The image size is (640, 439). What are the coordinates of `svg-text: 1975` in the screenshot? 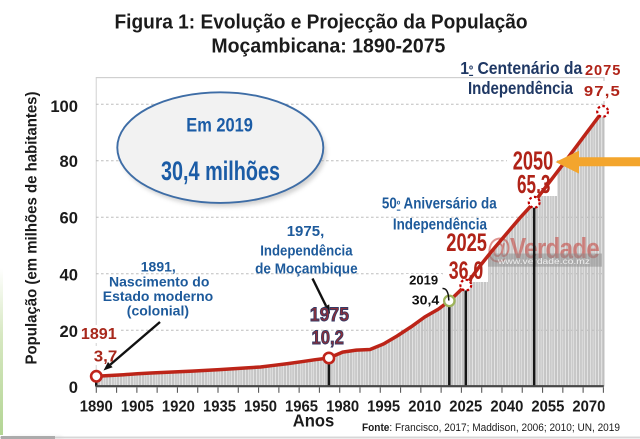 It's located at (329, 315).